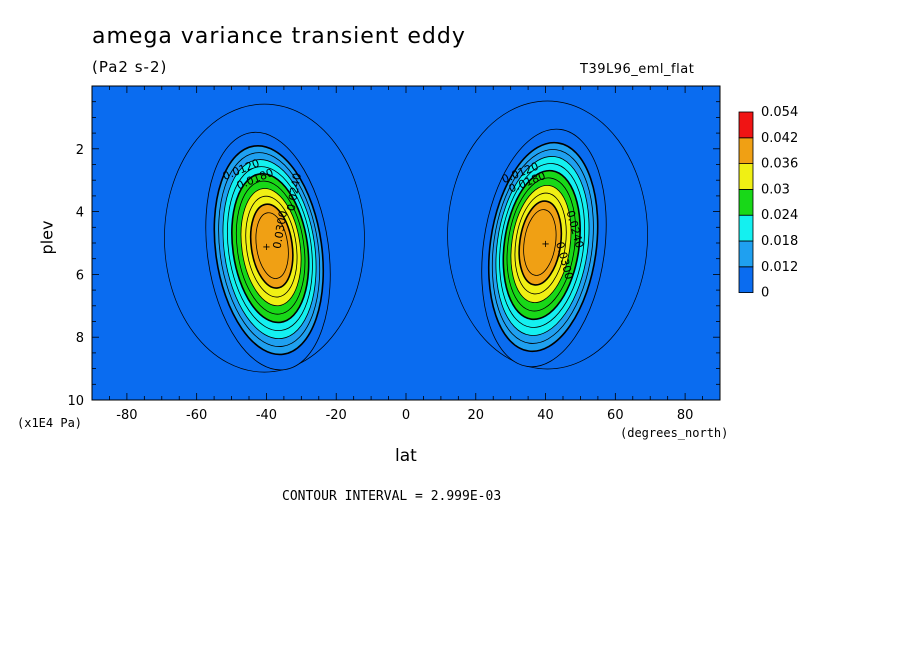  I want to click on colorbar-label: 0.012, so click(779, 267).